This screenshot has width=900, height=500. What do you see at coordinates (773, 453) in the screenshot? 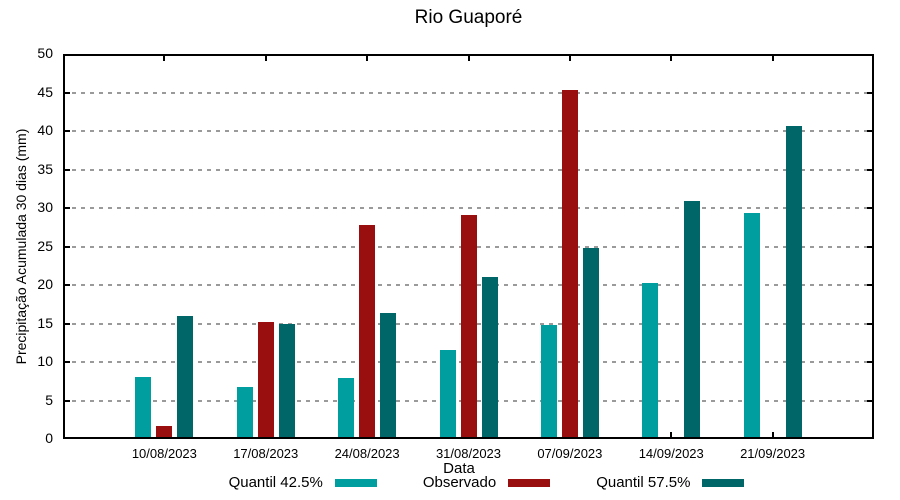
I see `x-tick-label: 21/09/2023` at bounding box center [773, 453].